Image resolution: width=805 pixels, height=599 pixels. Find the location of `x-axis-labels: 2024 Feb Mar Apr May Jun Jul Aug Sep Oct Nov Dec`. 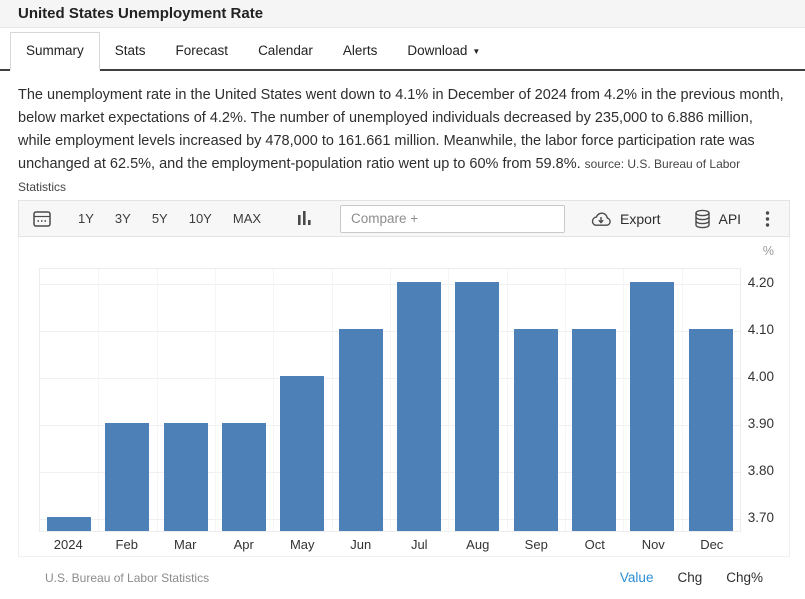

x-axis-labels: 2024 Feb Mar Apr May Jun Jul Aug Sep Oct Nov Dec is located at coordinates (390, 544).